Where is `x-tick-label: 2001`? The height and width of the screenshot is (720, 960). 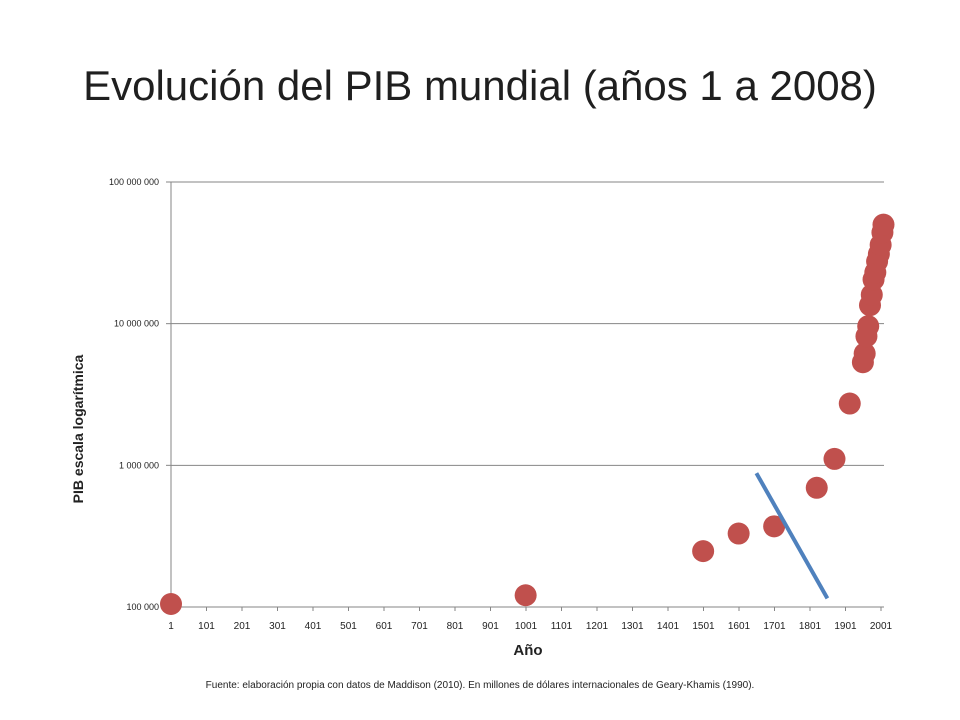 x-tick-label: 2001 is located at coordinates (881, 626).